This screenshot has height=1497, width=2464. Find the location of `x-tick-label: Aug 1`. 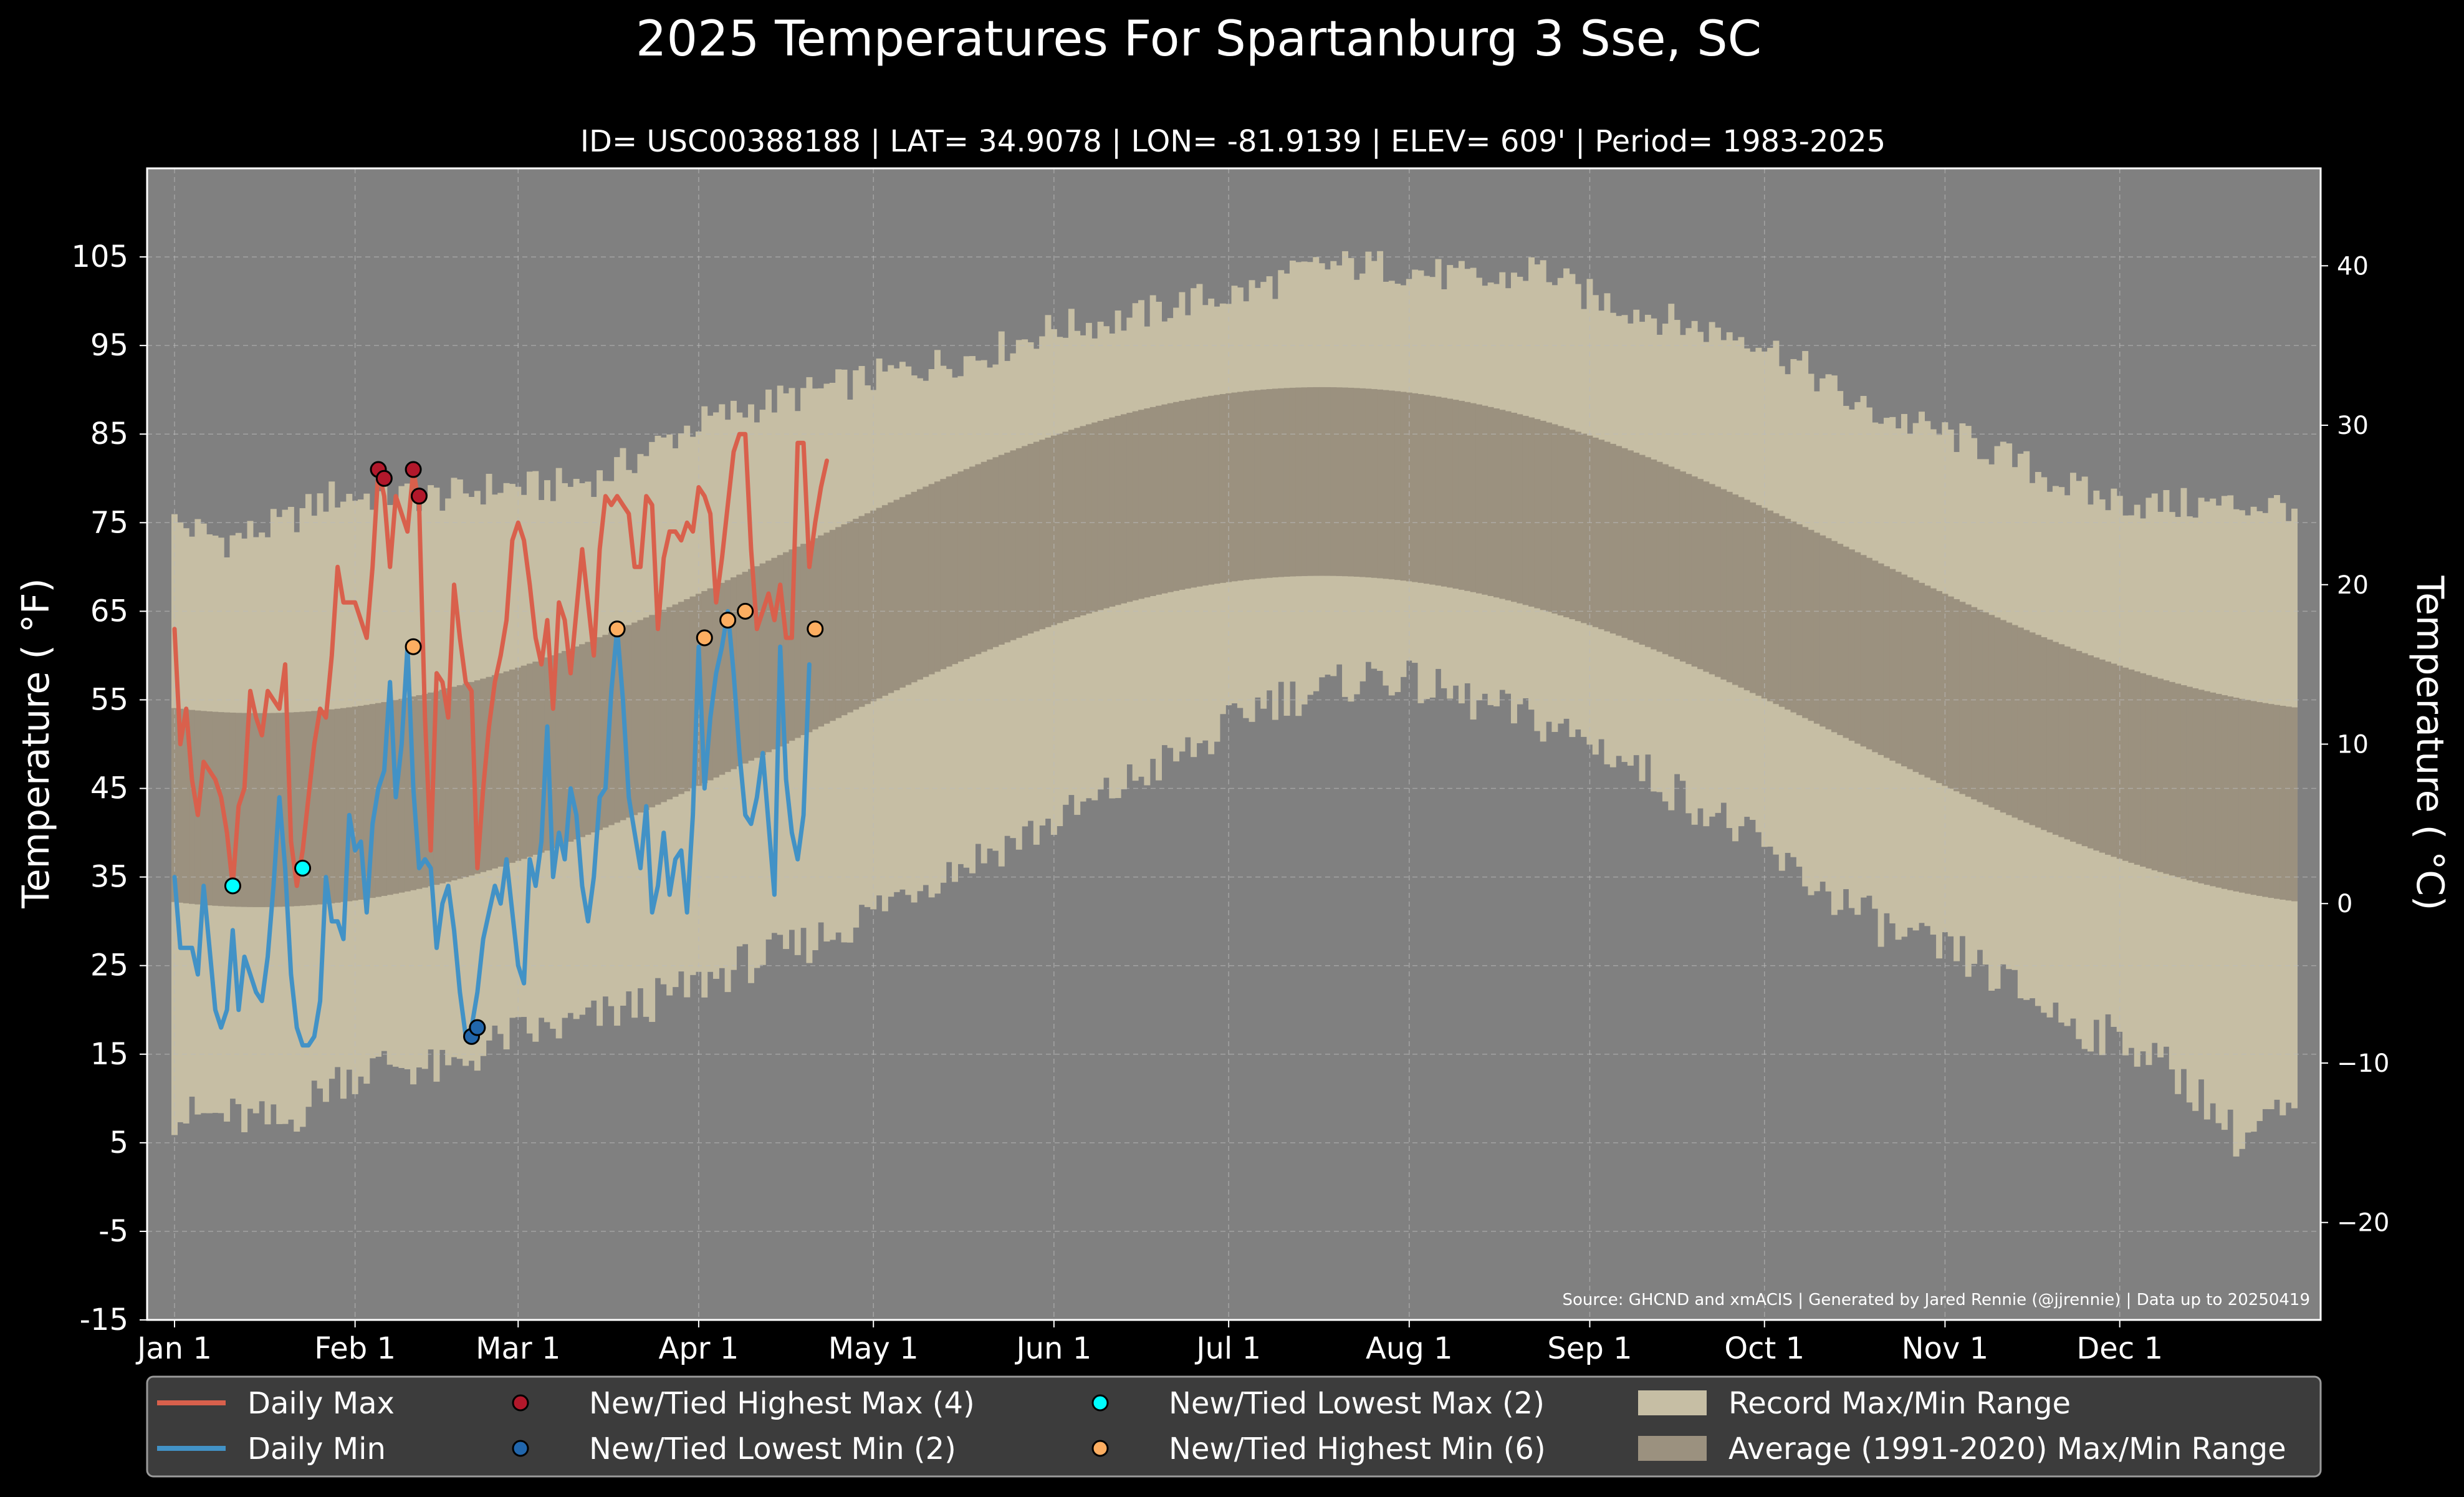

x-tick-label: Aug 1 is located at coordinates (1409, 1348).